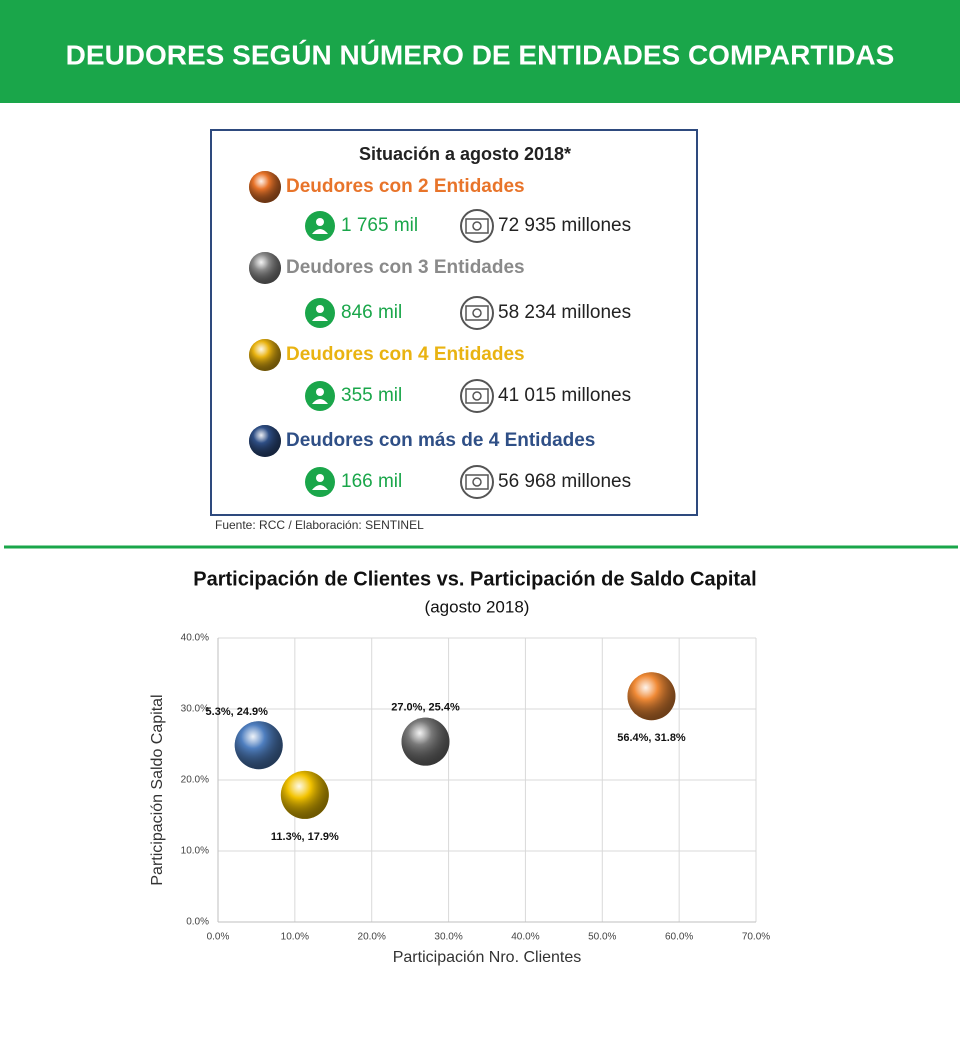  Describe the element at coordinates (195, 709) in the screenshot. I see `y-tick-label: 30.0%` at that location.